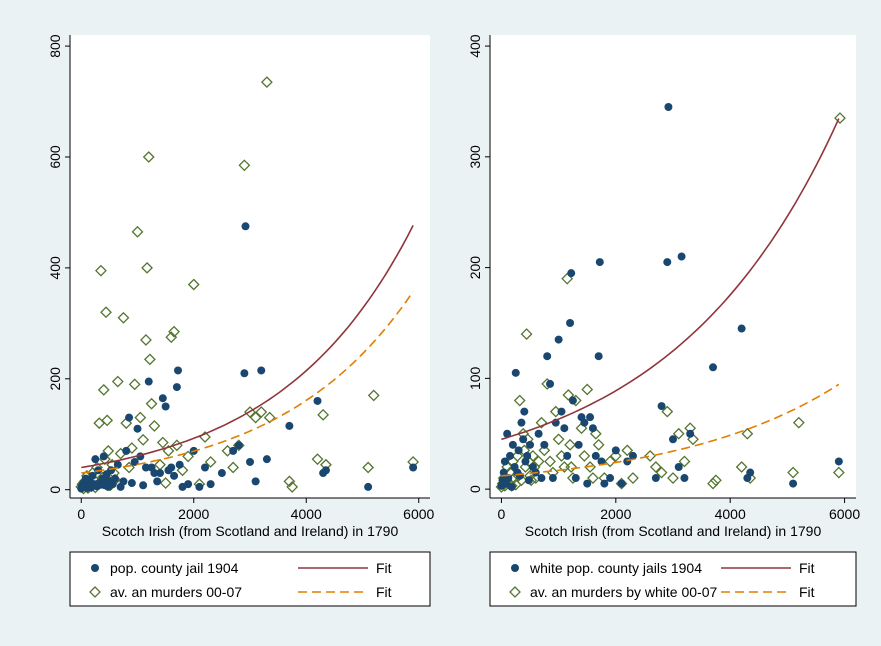  Describe the element at coordinates (615, 568) in the screenshot. I see `legend-label: white pop. county jails 1904` at that location.